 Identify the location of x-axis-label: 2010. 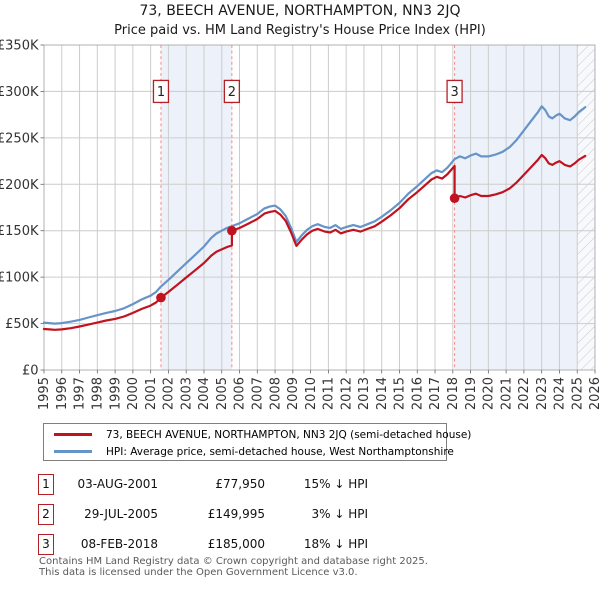
(311, 393).